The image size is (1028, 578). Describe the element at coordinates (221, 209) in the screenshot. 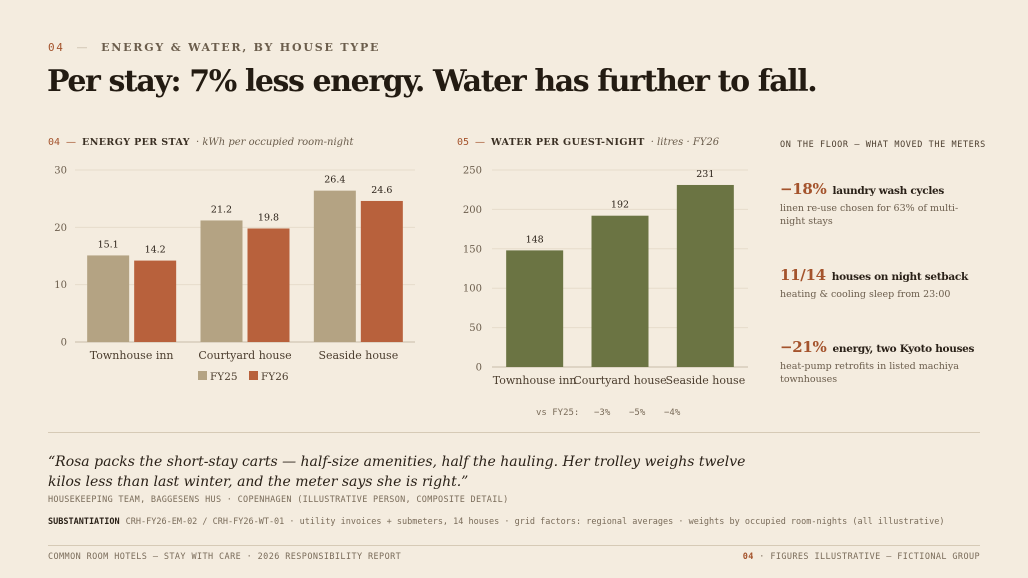

I see `energy-data-label: 21.2` at that location.